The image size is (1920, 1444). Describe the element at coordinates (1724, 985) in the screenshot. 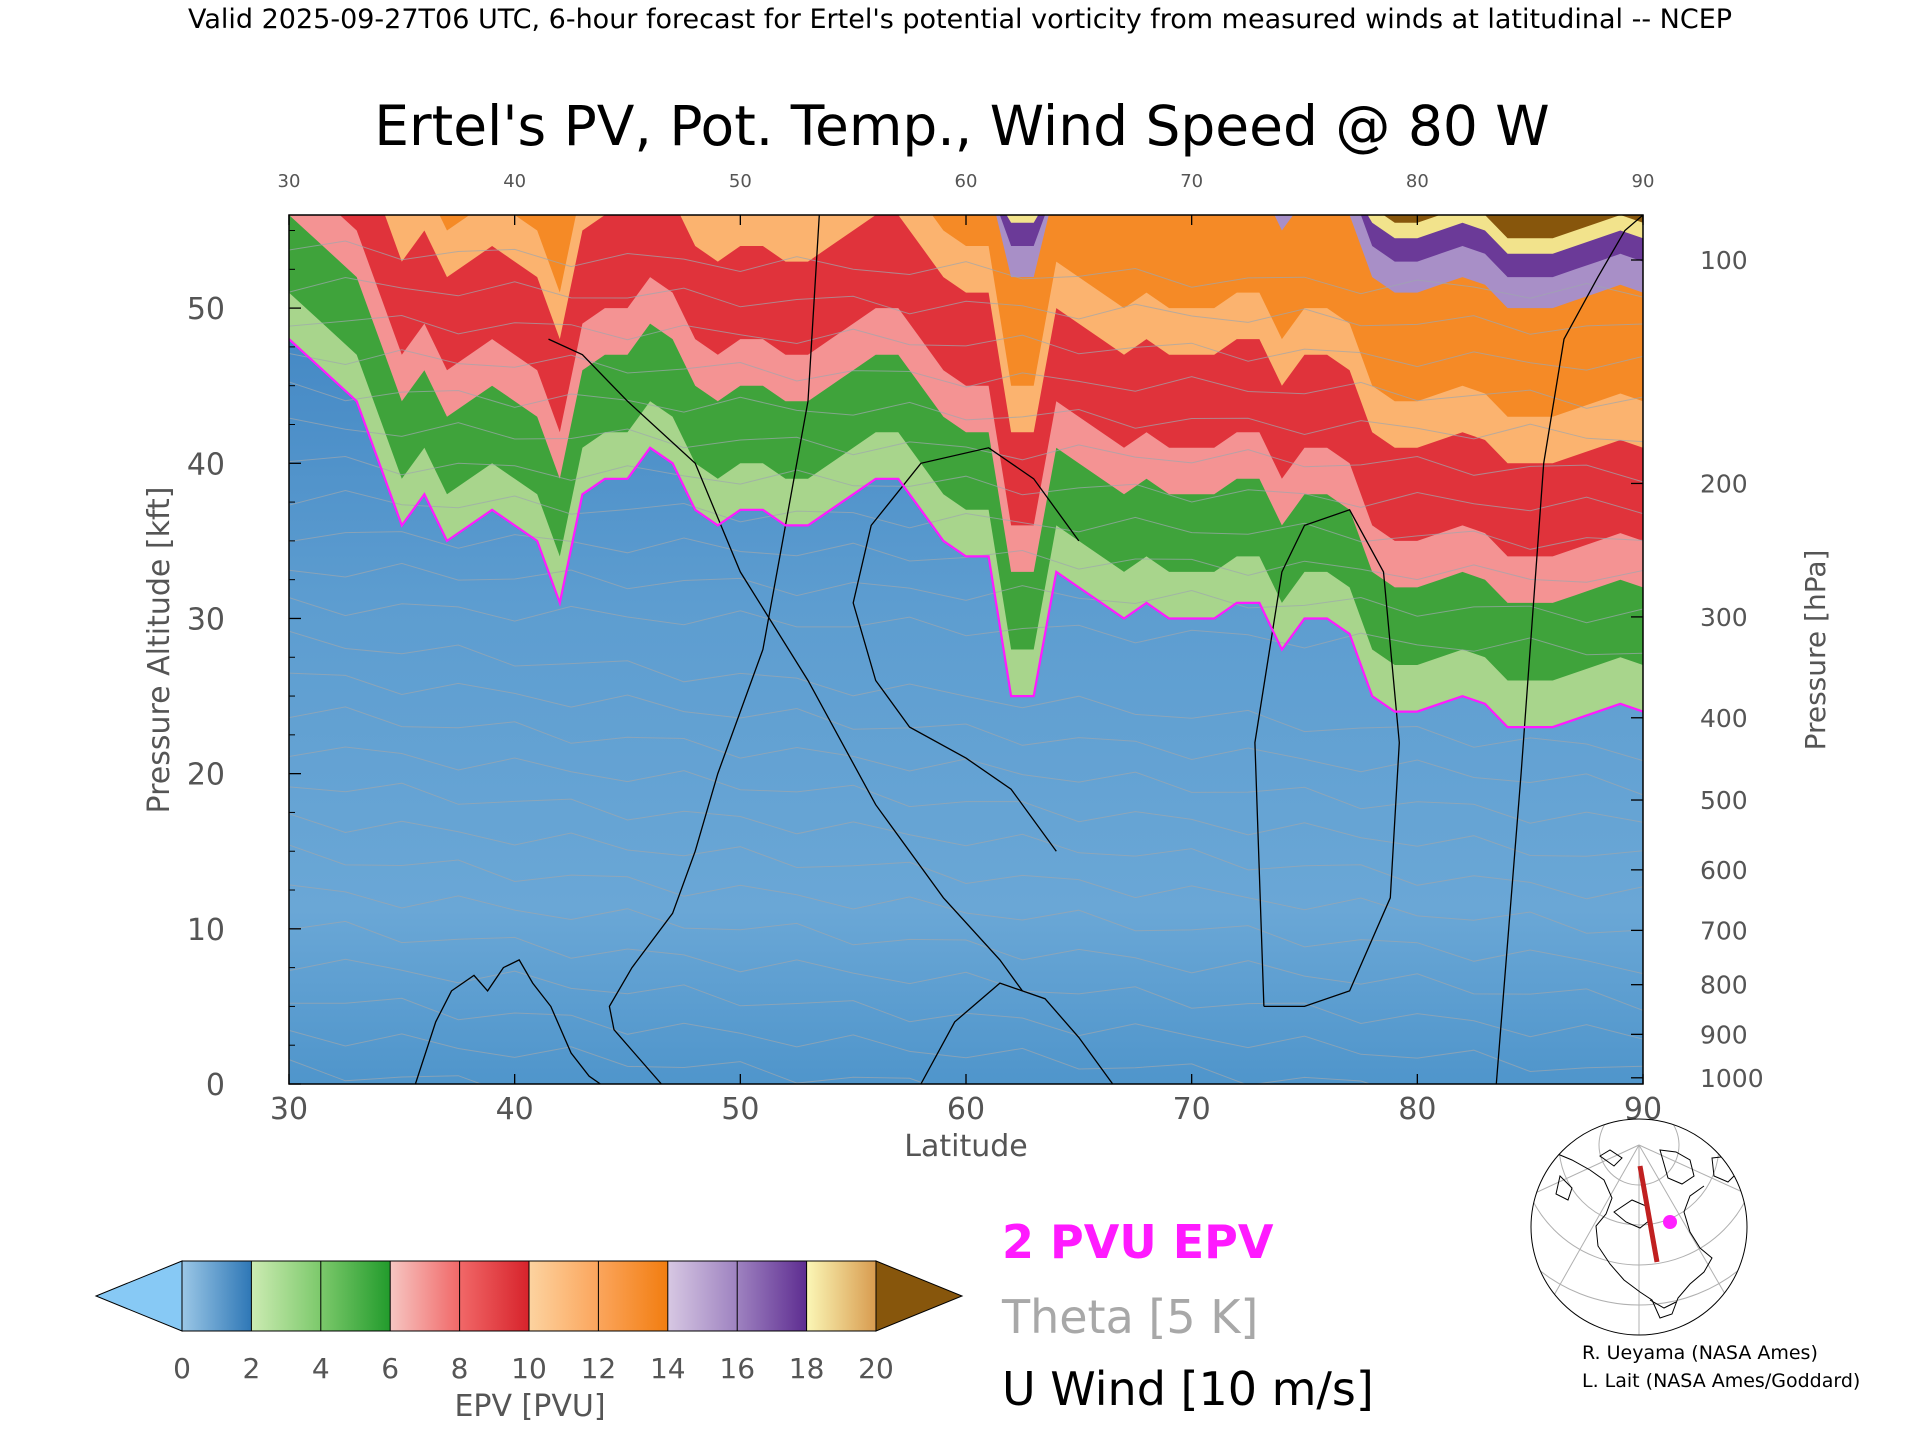

I see `y-tick-label-right: 800` at that location.